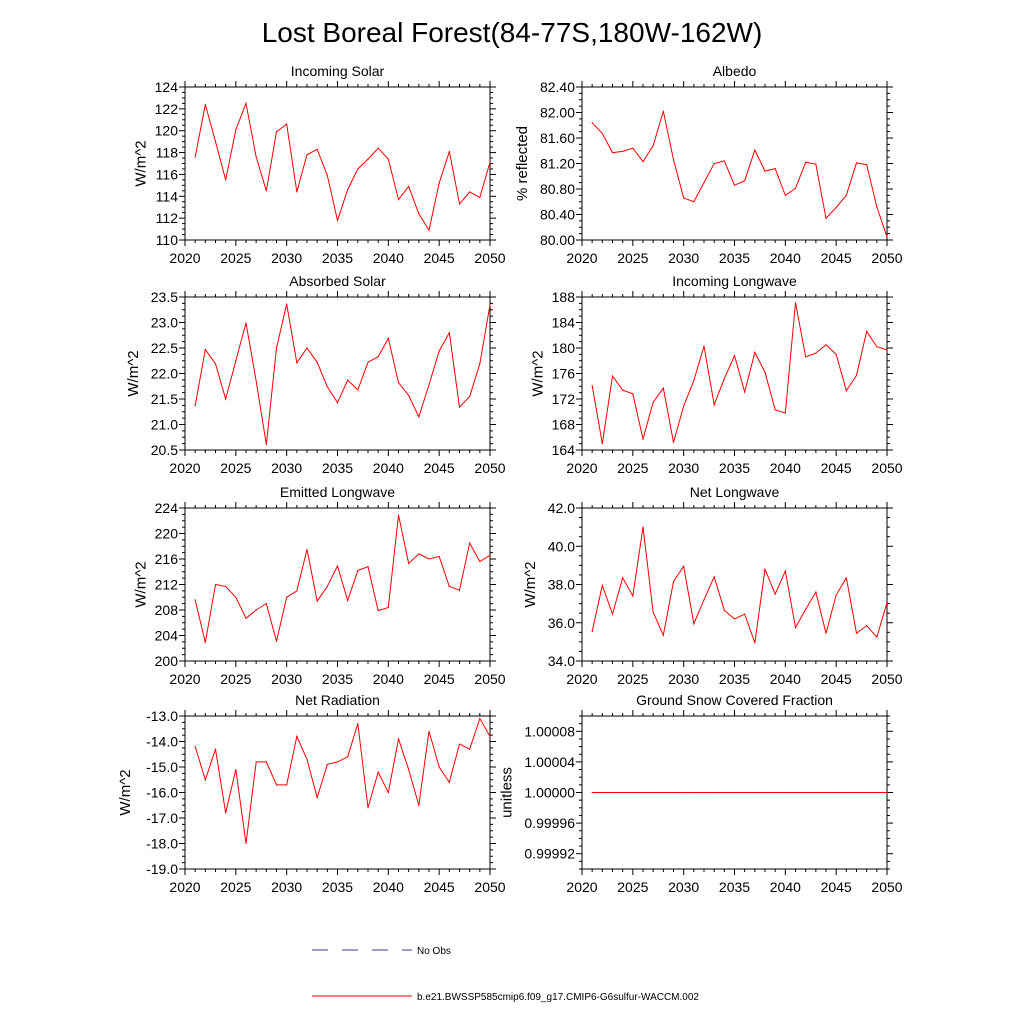  Describe the element at coordinates (734, 468) in the screenshot. I see `chart-4-x-tick-label: 2035` at that location.